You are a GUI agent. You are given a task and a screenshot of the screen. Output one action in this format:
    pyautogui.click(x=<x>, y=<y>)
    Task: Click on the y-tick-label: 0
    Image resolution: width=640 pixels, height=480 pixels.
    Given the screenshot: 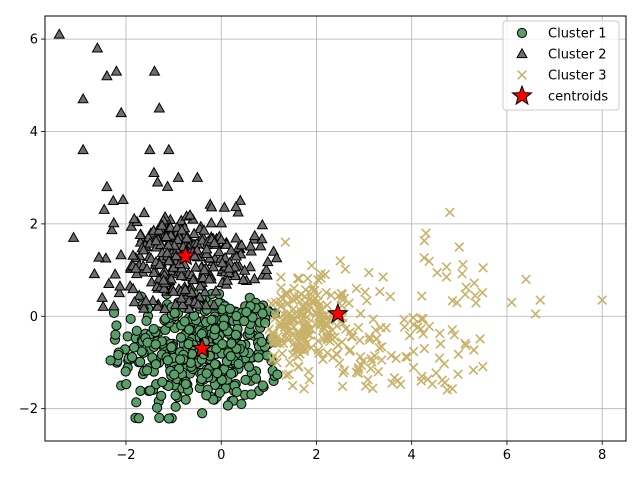 What is the action you would take?
    pyautogui.click(x=34, y=317)
    